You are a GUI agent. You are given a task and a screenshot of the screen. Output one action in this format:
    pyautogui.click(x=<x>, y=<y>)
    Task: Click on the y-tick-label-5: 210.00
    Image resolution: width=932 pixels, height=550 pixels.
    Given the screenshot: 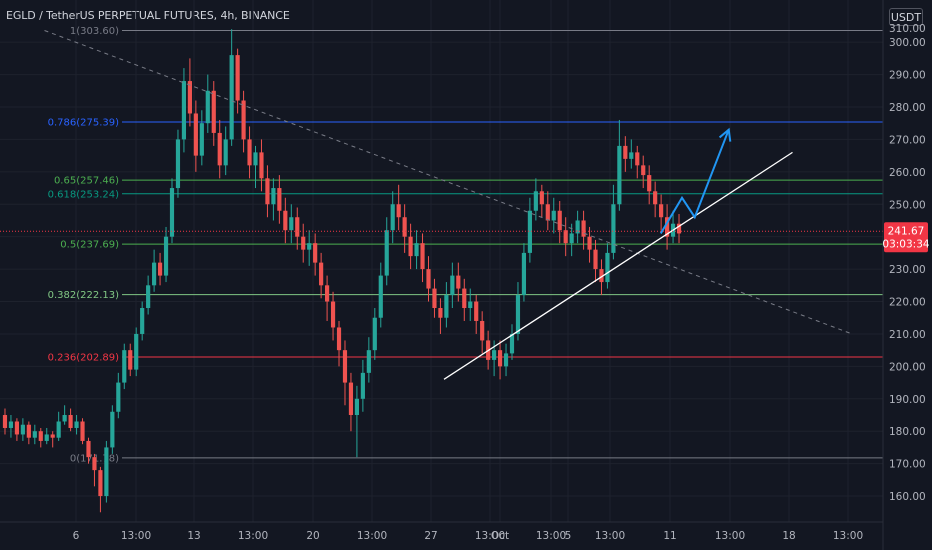 What is the action you would take?
    pyautogui.click(x=907, y=335)
    